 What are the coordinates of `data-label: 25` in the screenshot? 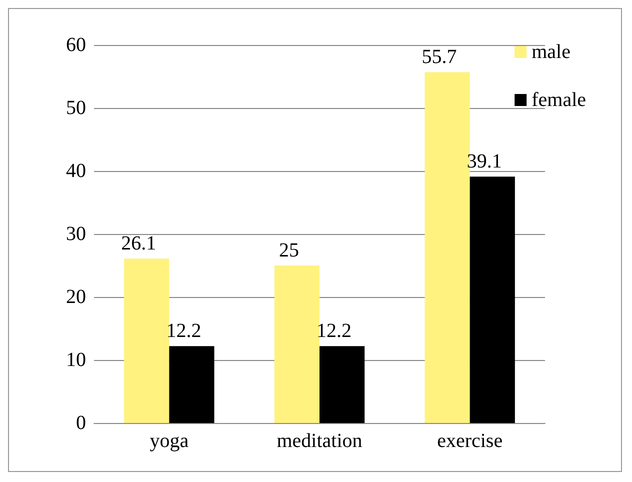 It's located at (288, 251).